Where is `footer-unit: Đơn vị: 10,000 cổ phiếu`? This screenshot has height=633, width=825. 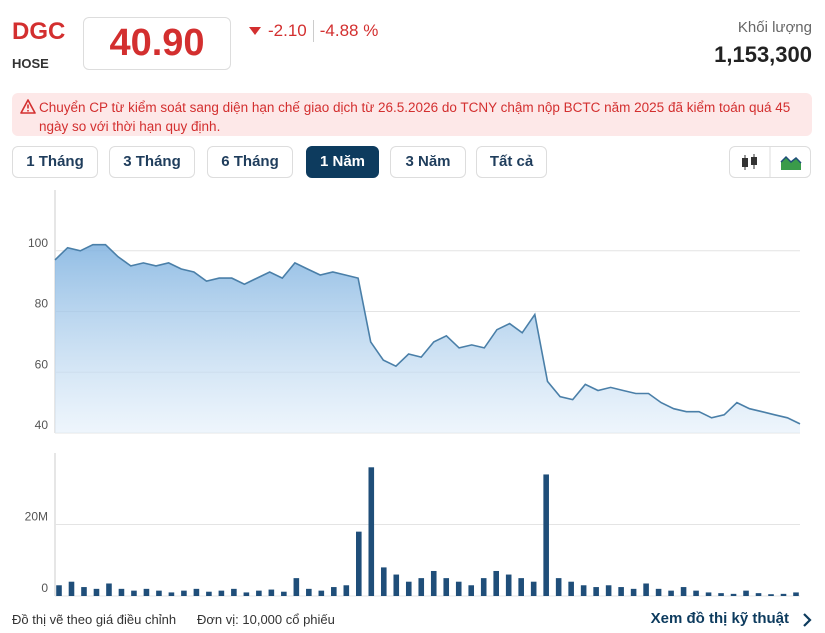 footer-unit: Đơn vị: 10,000 cổ phiếu is located at coordinates (266, 619).